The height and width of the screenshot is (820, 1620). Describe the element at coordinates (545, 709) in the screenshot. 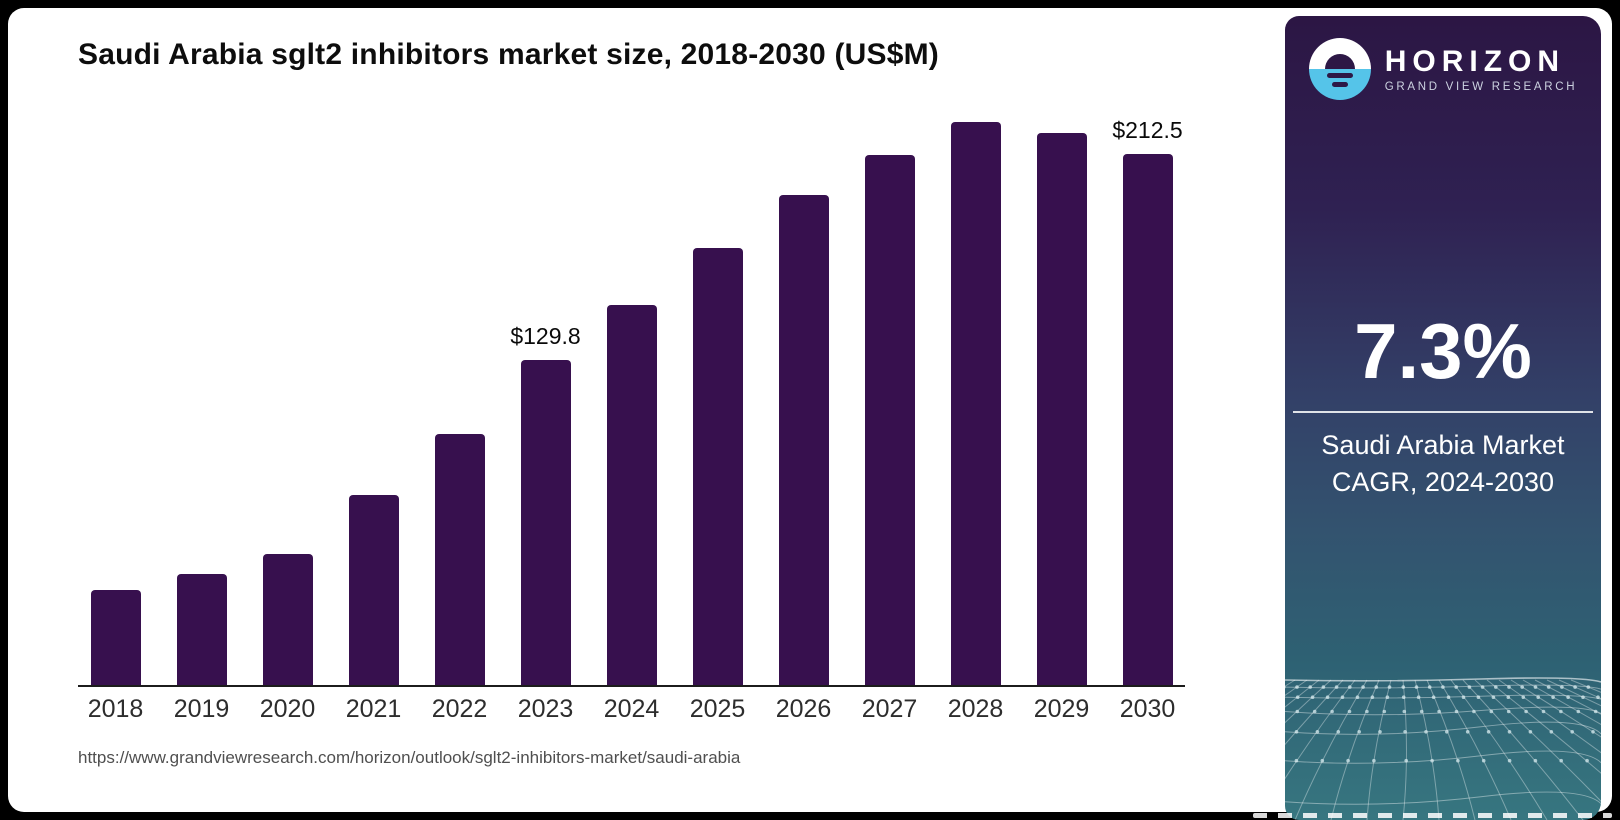

I see `x-tick-2023: 2023` at that location.